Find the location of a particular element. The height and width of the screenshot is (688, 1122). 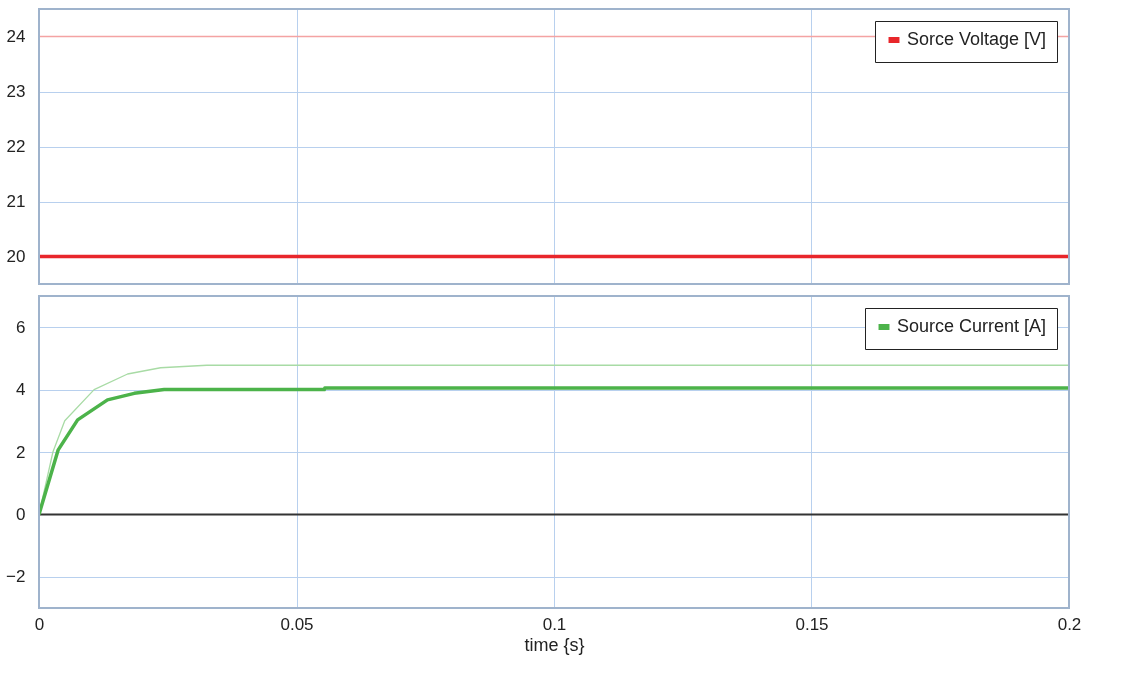

x-tick-label: 0.1 is located at coordinates (554, 624).